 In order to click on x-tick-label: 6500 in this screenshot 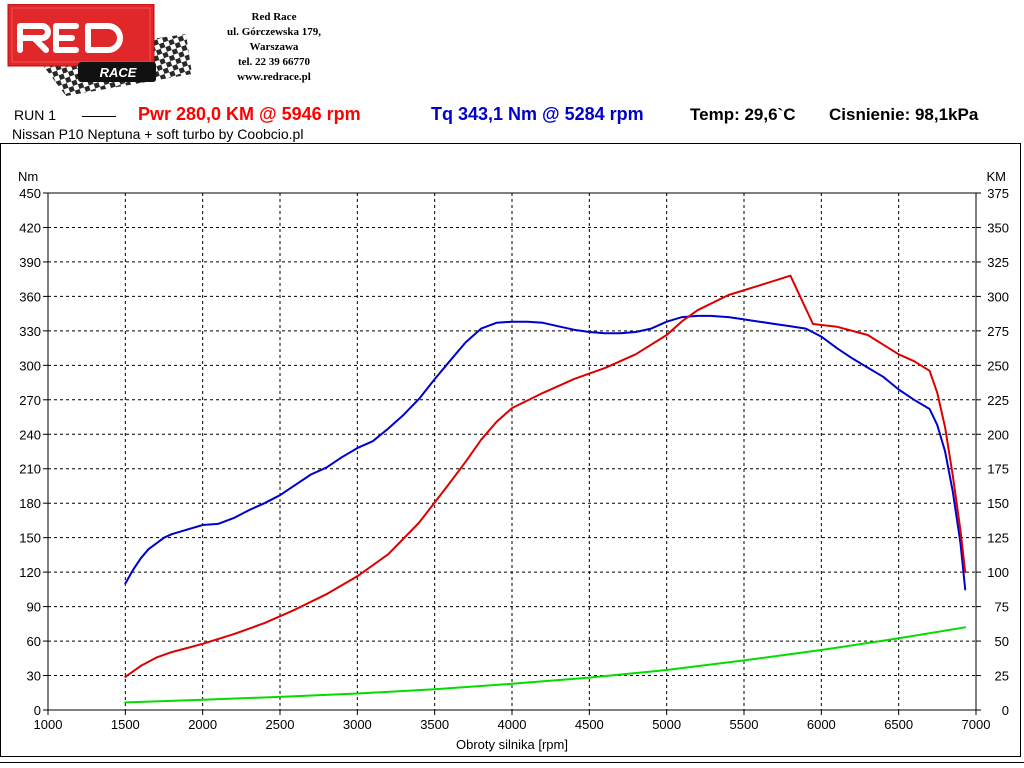, I will do `click(898, 724)`.